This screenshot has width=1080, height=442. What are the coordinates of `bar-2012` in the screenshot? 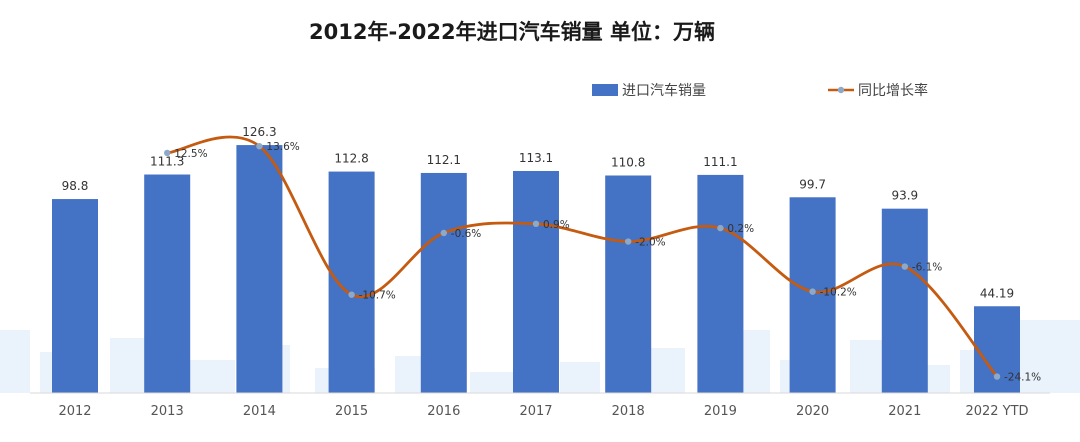 It's located at (75, 296).